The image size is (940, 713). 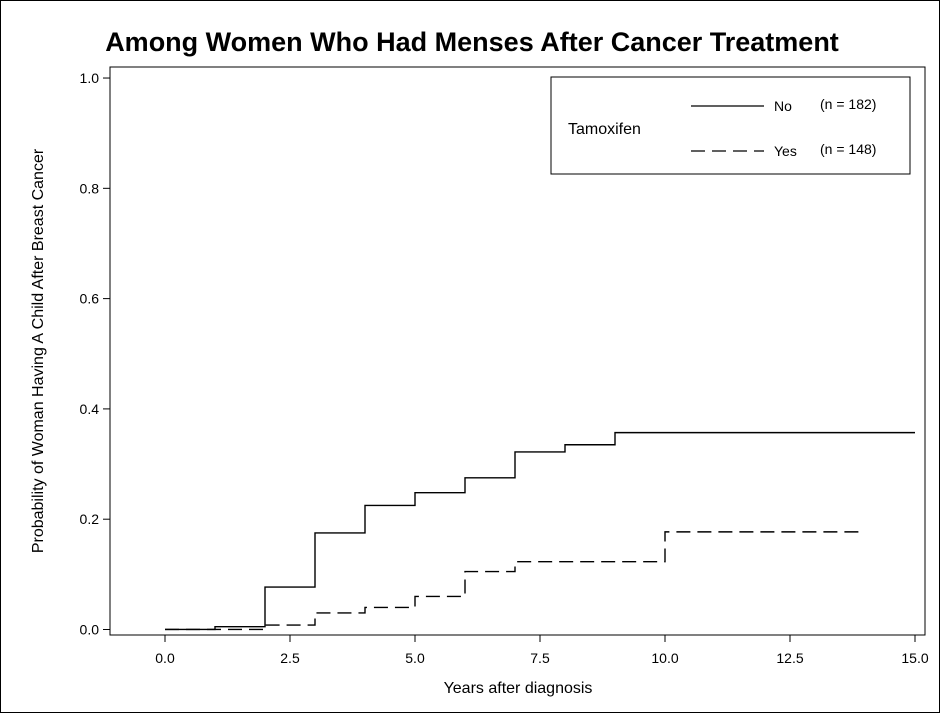 What do you see at coordinates (789, 658) in the screenshot?
I see `x-tick-label: 12.5` at bounding box center [789, 658].